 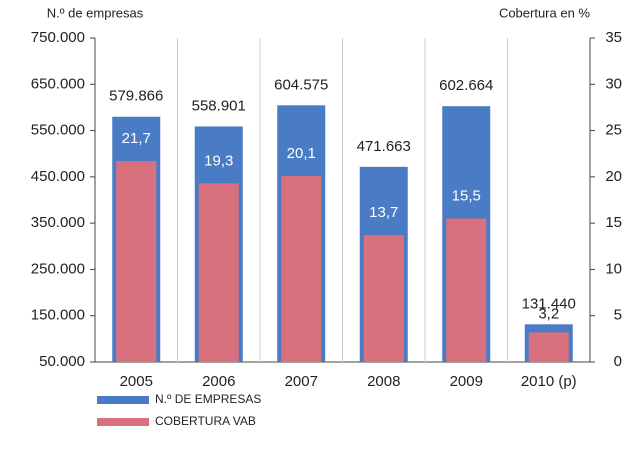 What do you see at coordinates (58, 83) in the screenshot?
I see `y-tick-label: 650.000` at bounding box center [58, 83].